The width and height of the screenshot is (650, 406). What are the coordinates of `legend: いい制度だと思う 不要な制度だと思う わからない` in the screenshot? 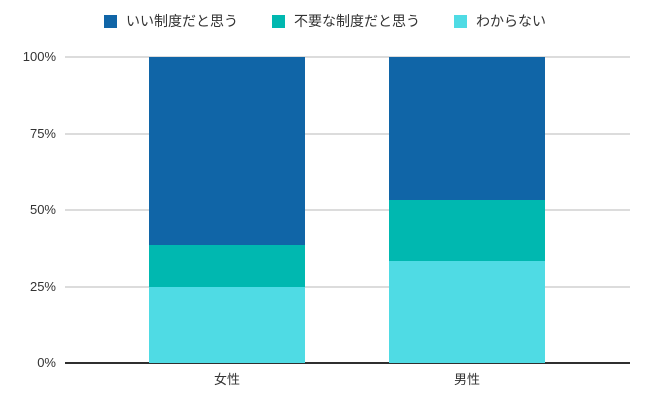 It's located at (325, 21).